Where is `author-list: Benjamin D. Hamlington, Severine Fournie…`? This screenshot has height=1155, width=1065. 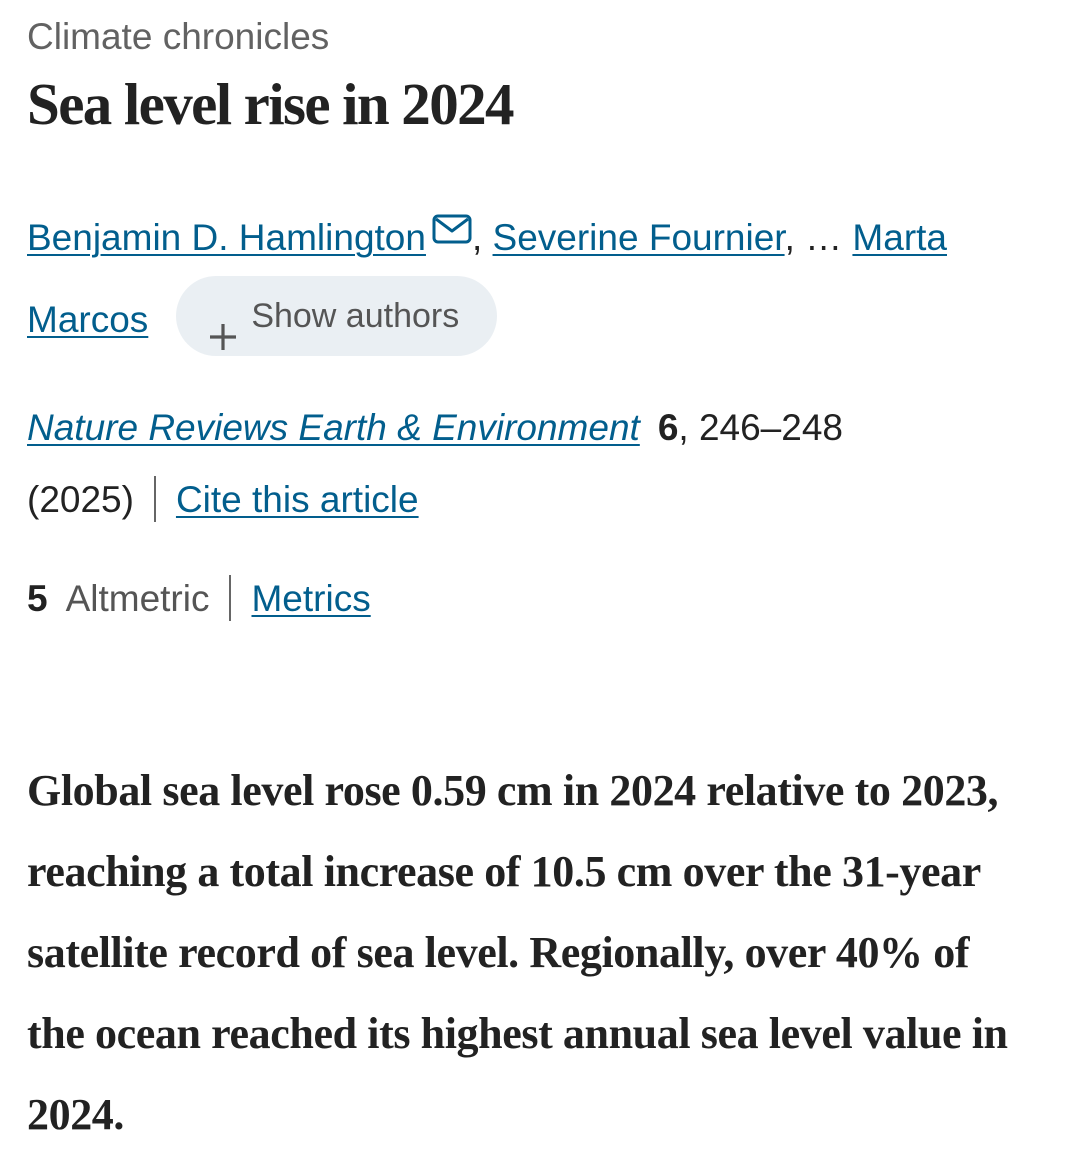
author-list: Benjamin D. Hamlington, Severine Fournie… is located at coordinates (532, 276).